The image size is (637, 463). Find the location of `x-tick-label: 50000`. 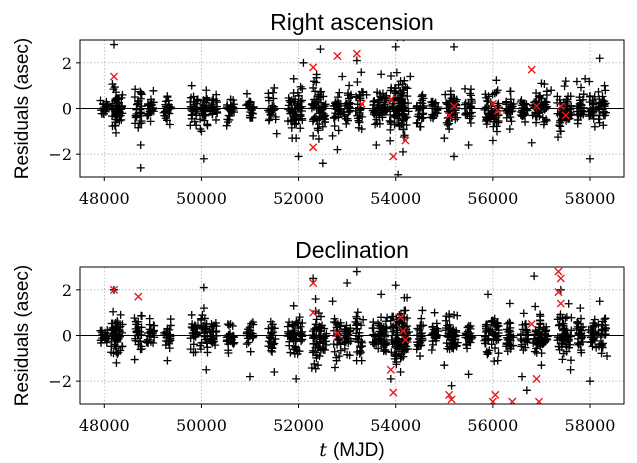

x-tick-label: 50000 is located at coordinates (201, 425).